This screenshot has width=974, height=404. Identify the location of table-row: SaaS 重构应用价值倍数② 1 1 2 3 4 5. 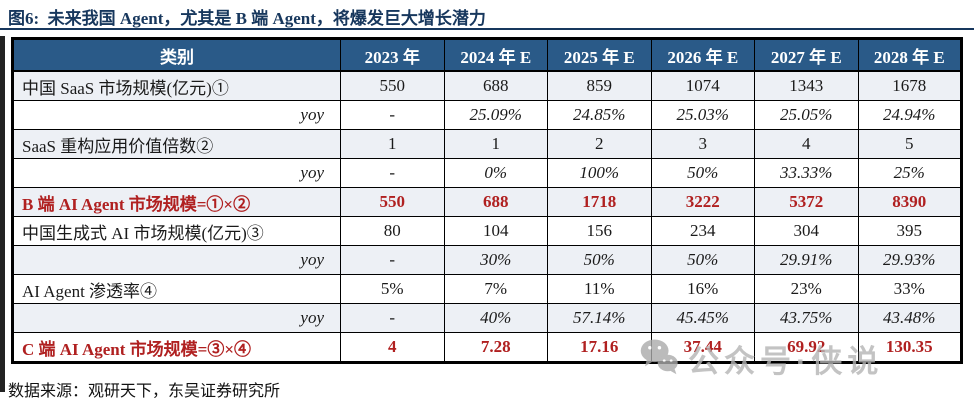
(487, 144).